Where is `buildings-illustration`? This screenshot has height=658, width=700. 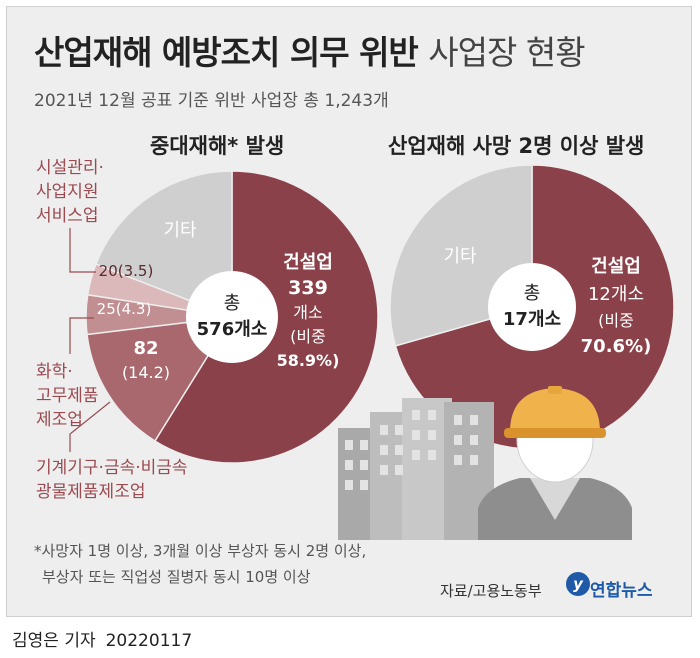 buildings-illustration is located at coordinates (416, 469).